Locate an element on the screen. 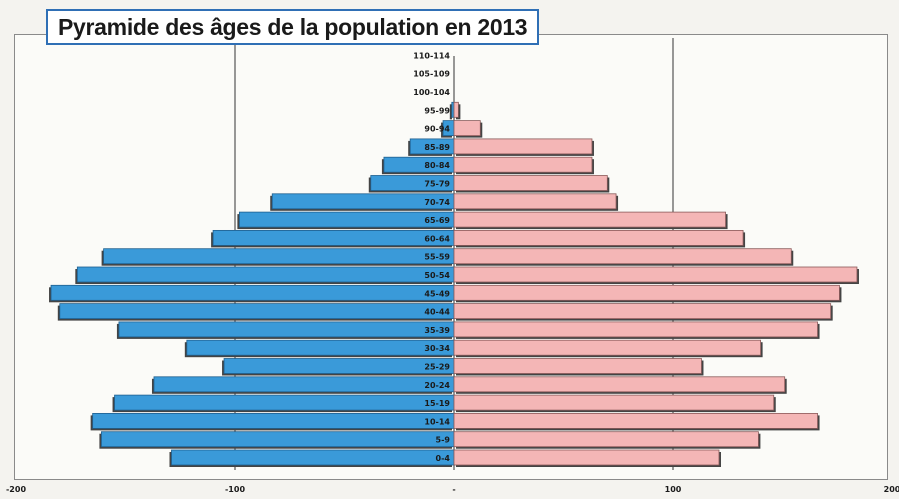 This screenshot has width=899, height=499. category-label: 50-54 is located at coordinates (437, 275).